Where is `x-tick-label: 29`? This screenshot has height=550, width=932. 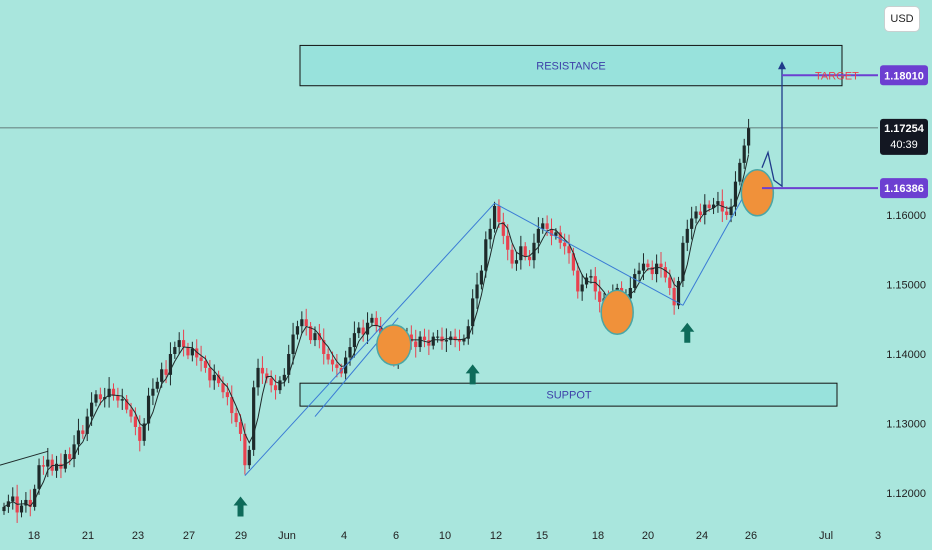 x-tick-label: 29 is located at coordinates (241, 536).